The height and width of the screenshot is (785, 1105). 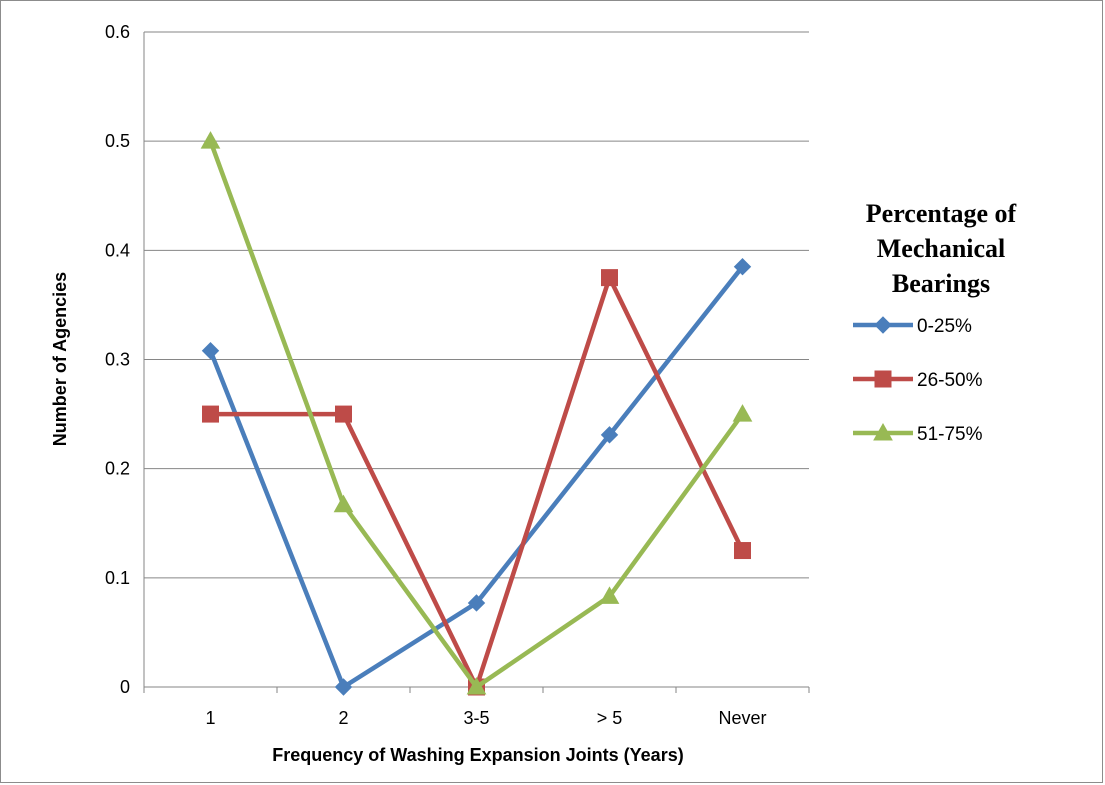 What do you see at coordinates (117, 250) in the screenshot?
I see `y-tick-label-4: 0.4` at bounding box center [117, 250].